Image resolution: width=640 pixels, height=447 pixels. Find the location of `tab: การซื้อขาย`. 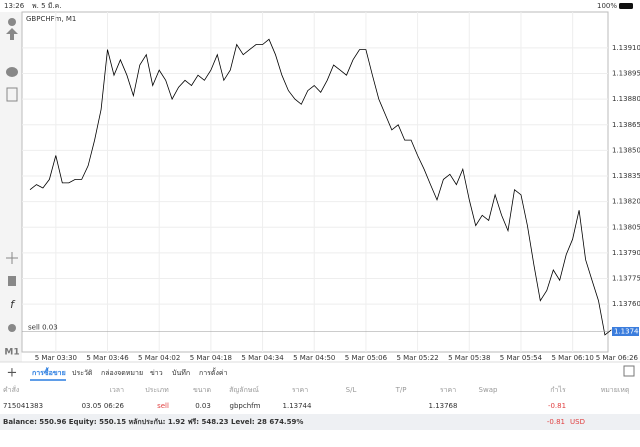

tab: การซื้อขาย is located at coordinates (49, 371).